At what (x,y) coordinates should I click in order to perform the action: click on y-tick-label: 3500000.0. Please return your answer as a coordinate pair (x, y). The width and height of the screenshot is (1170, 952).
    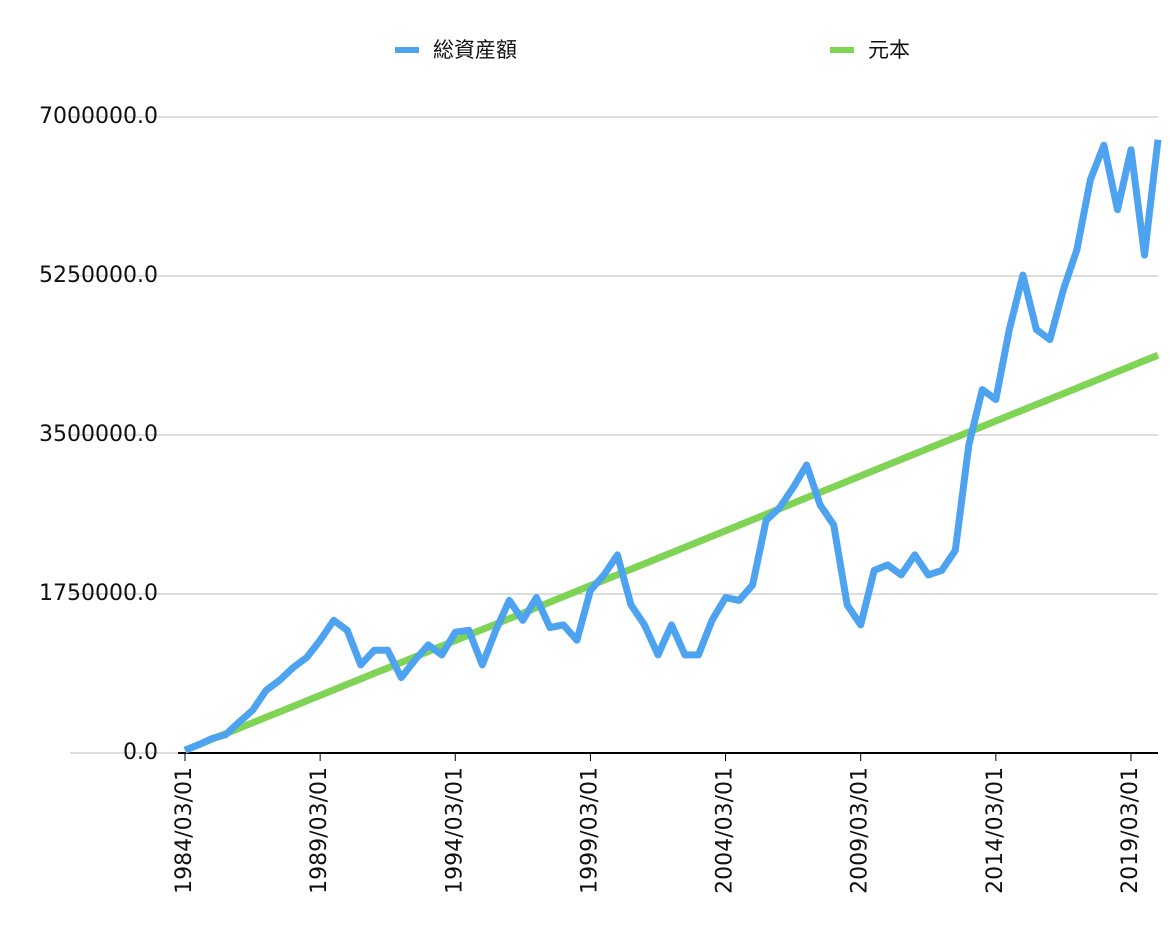
    Looking at the image, I should click on (98, 434).